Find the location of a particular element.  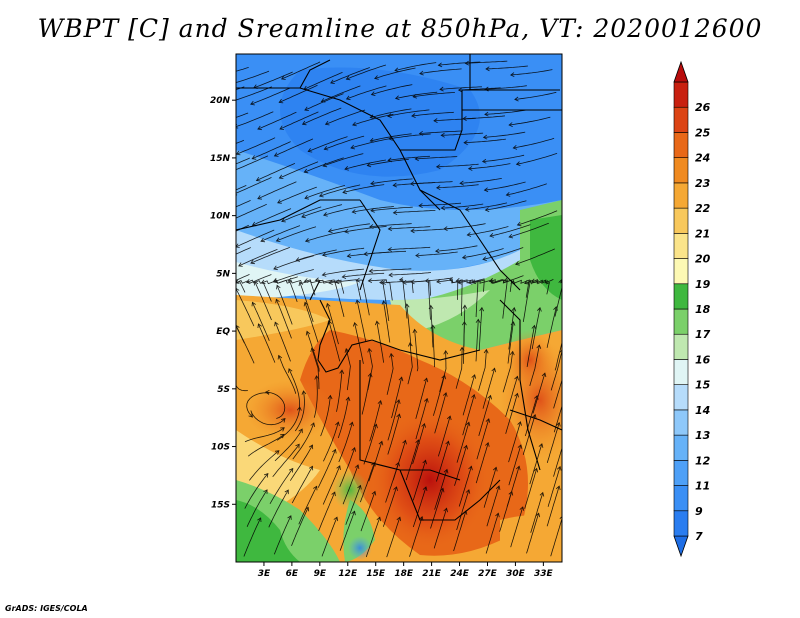

lon-tick-label: 33E is located at coordinates (544, 574).